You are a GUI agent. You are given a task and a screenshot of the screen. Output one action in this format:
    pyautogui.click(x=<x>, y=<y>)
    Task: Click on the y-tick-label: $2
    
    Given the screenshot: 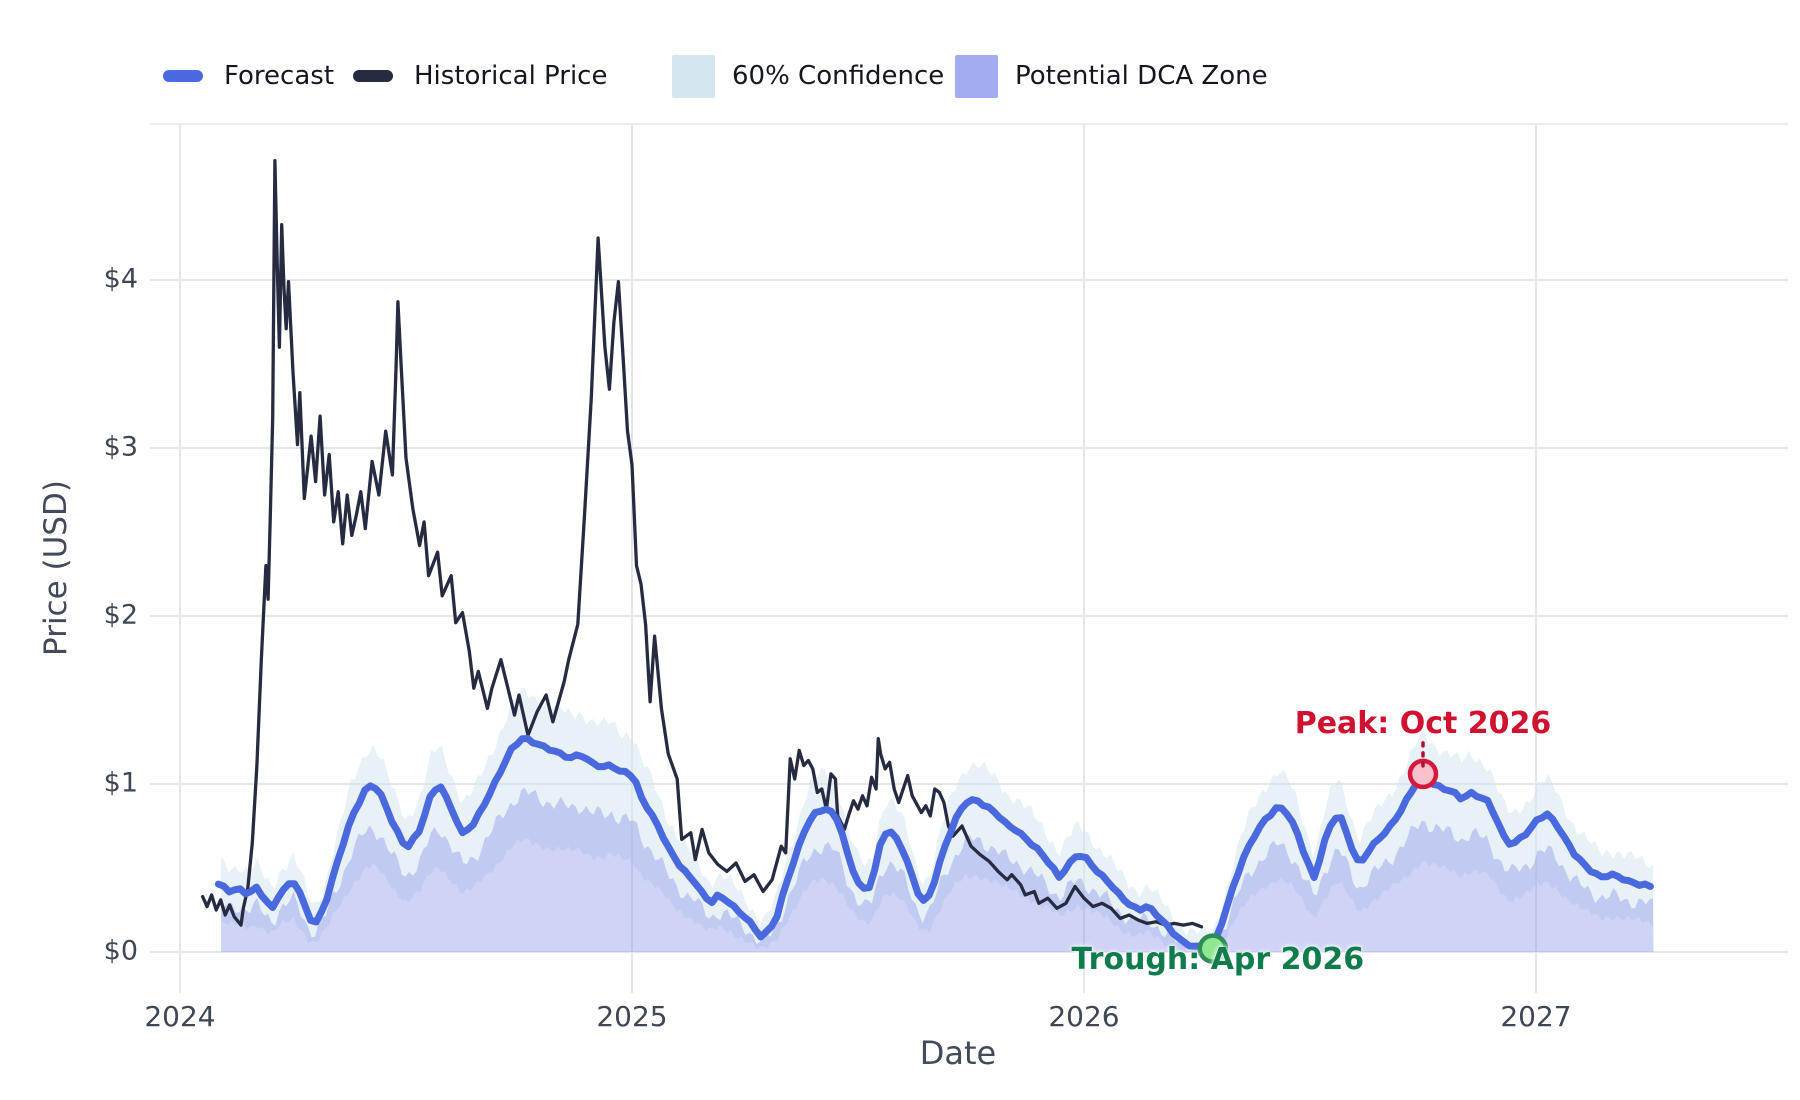 What is the action you would take?
    pyautogui.click(x=120, y=615)
    